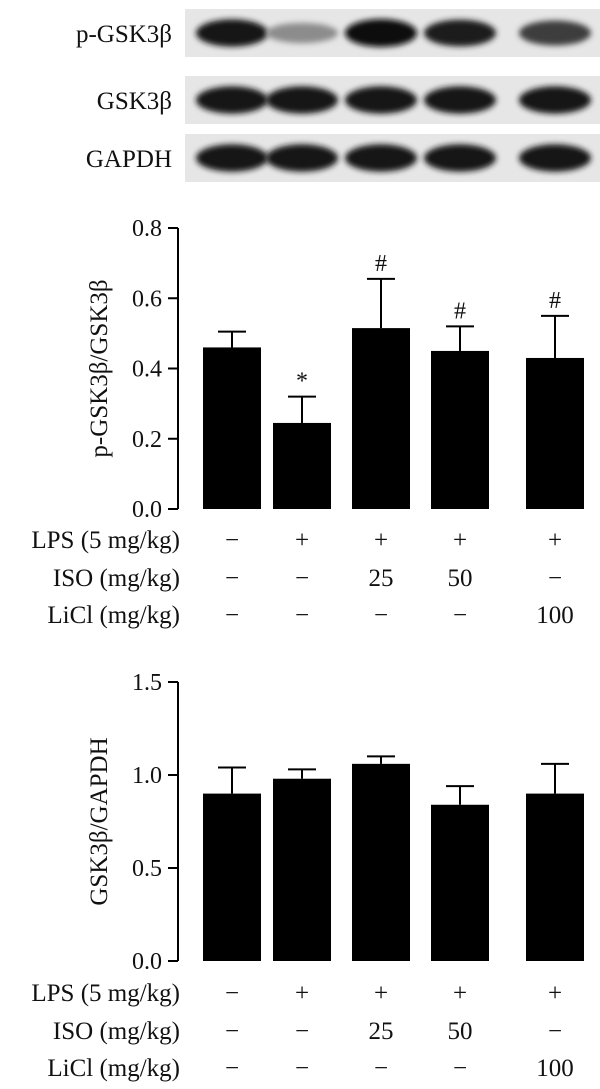  Describe the element at coordinates (147, 299) in the screenshot. I see `y-tick-label: 0.6` at that location.